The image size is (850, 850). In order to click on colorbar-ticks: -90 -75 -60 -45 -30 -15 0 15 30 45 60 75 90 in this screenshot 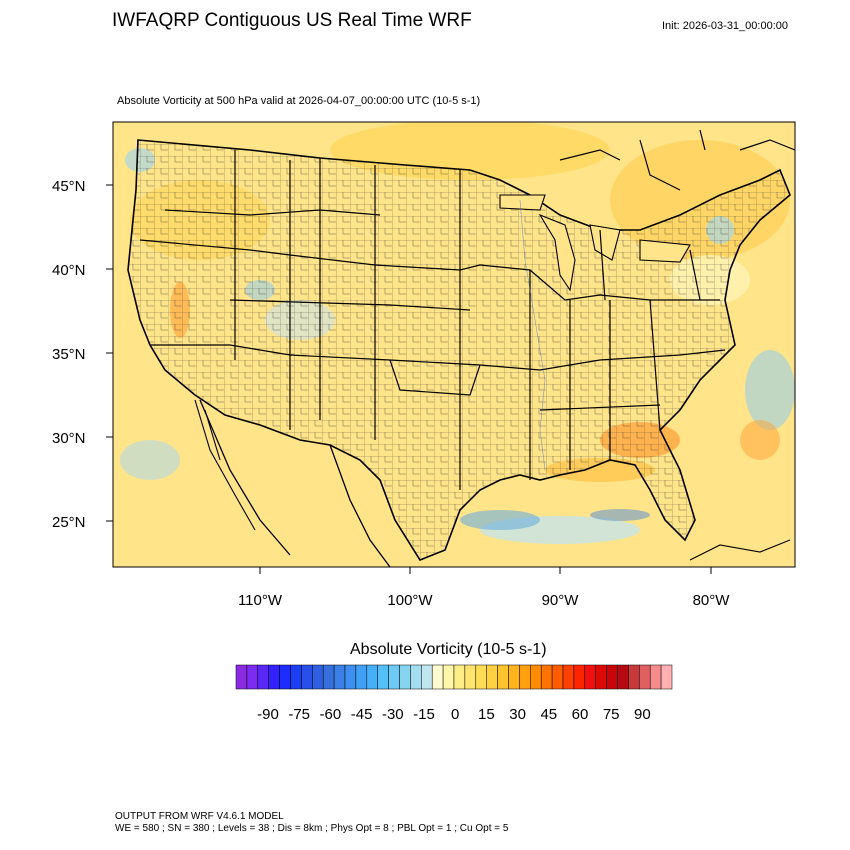, I will do `click(454, 714)`.